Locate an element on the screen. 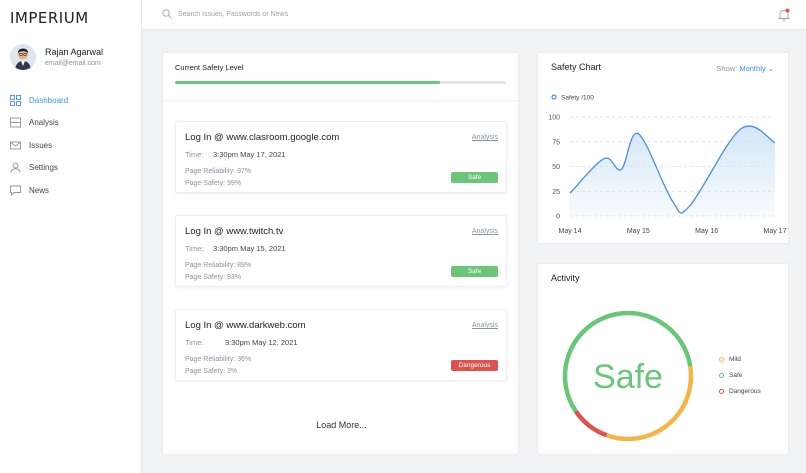  entry-safety: Page Safety: 3% is located at coordinates (211, 371).